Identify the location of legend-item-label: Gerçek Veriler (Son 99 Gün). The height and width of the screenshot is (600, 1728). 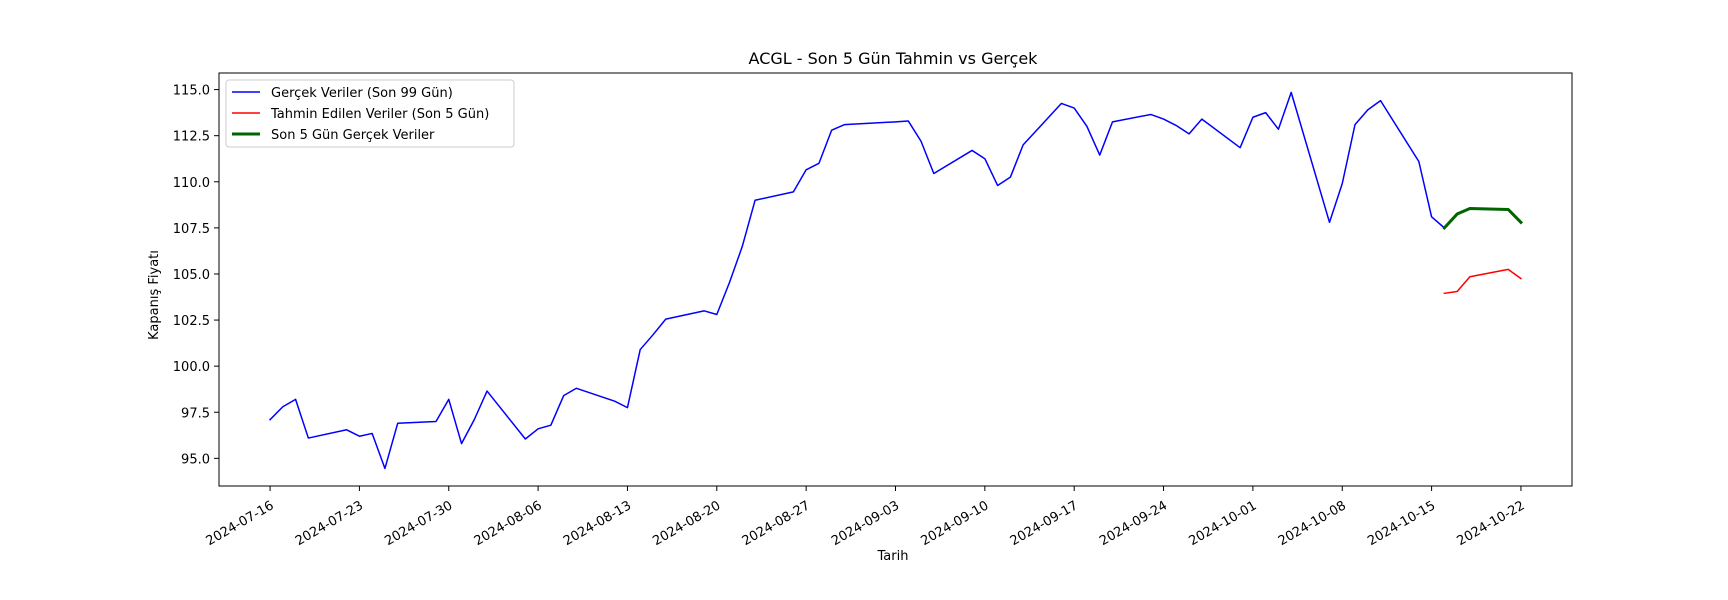
(362, 93).